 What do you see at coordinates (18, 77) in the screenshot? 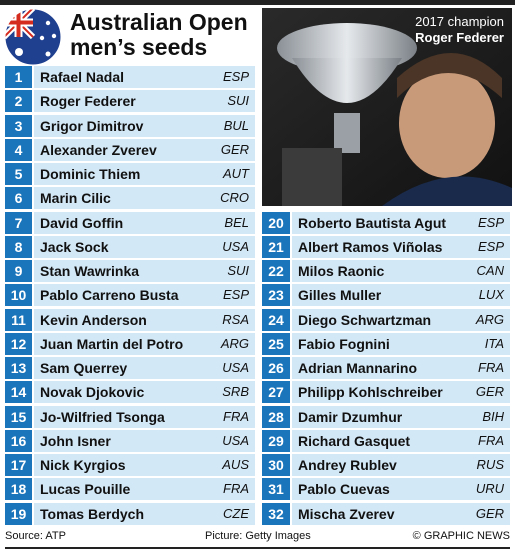
I see `seed-number: 1` at bounding box center [18, 77].